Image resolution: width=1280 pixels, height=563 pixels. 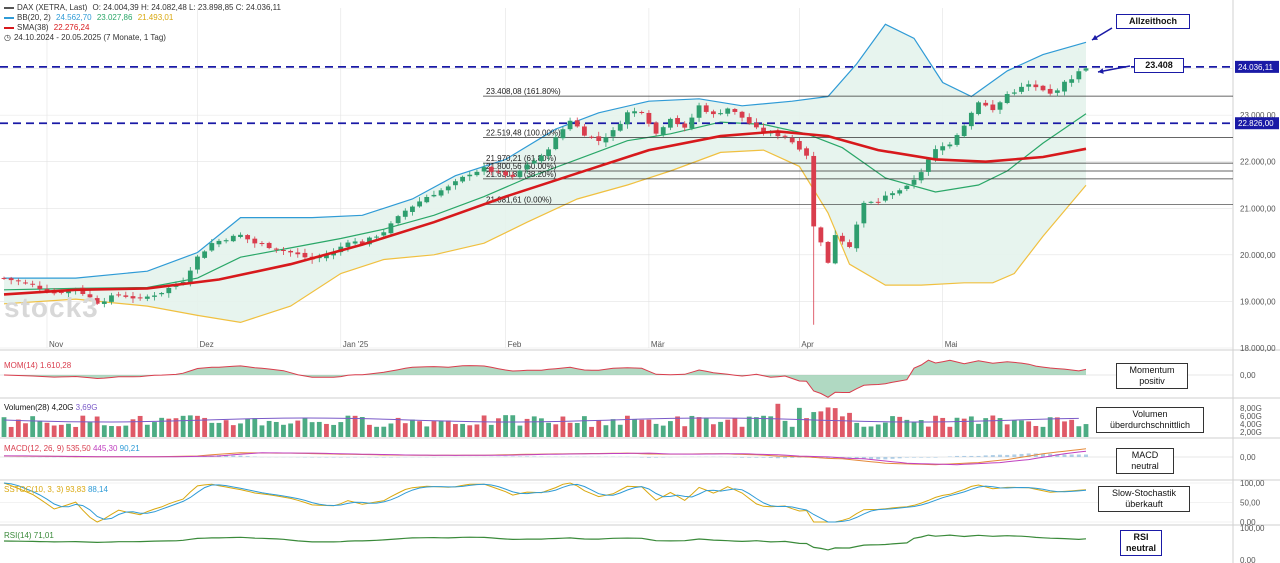 I want to click on callout-mom-line2: positiv, so click(x=1152, y=381).